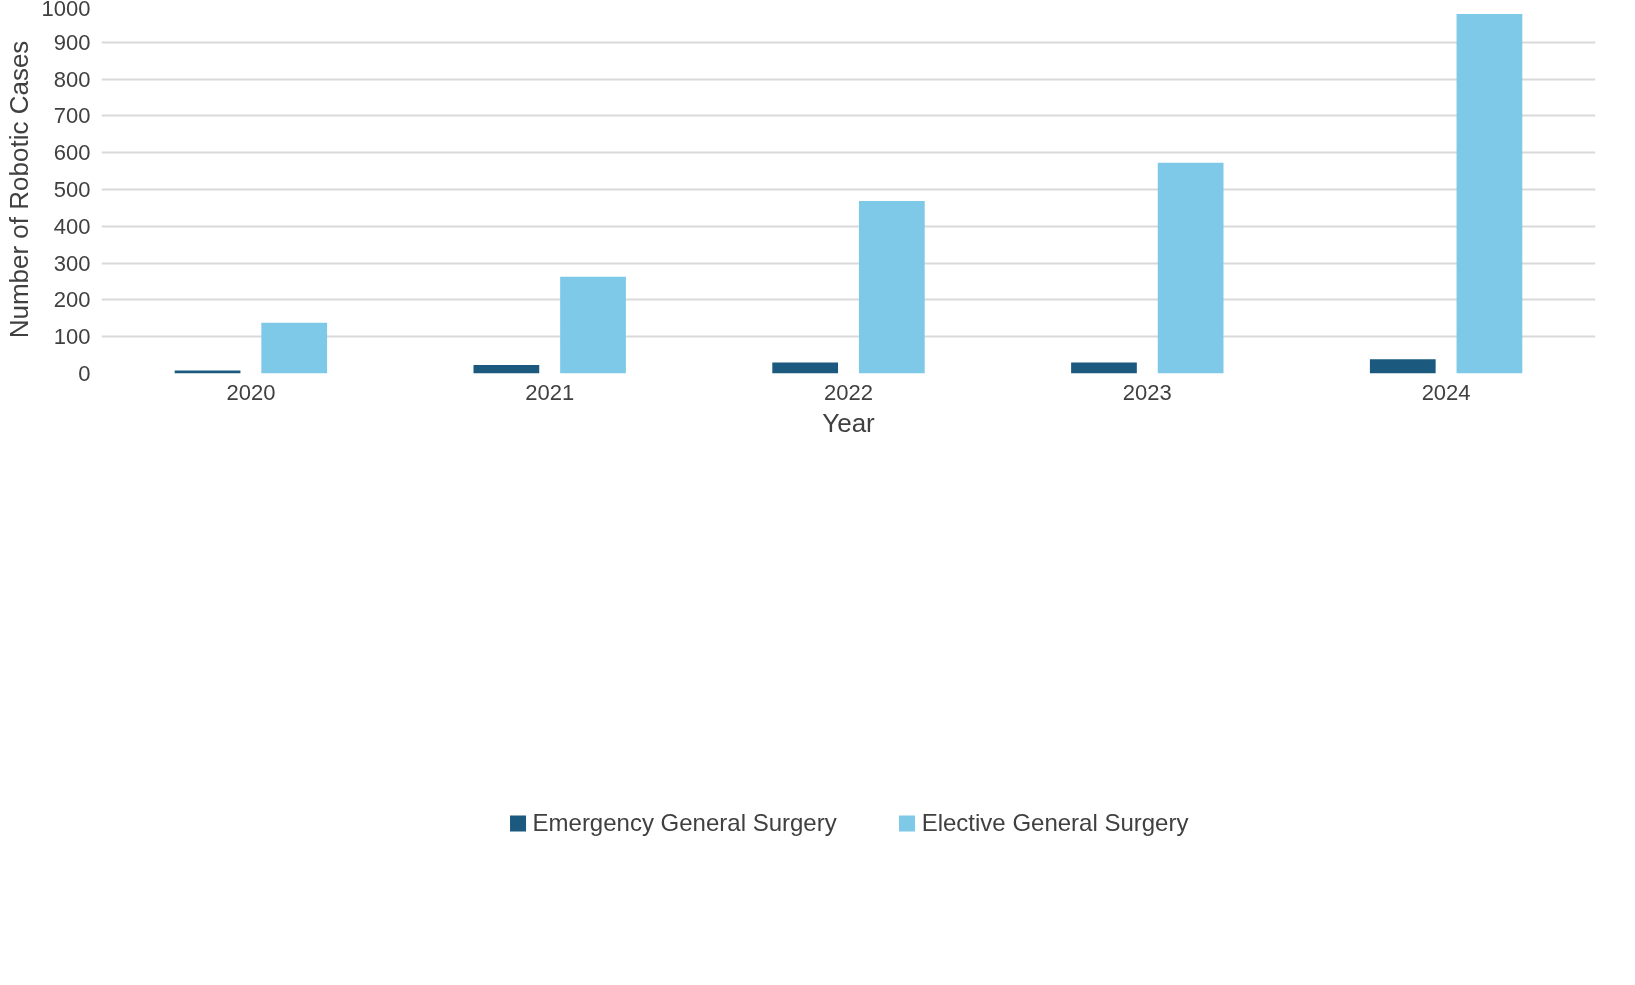 This screenshot has height=985, width=1635. I want to click on x-tick-label: 2022, so click(848, 392).